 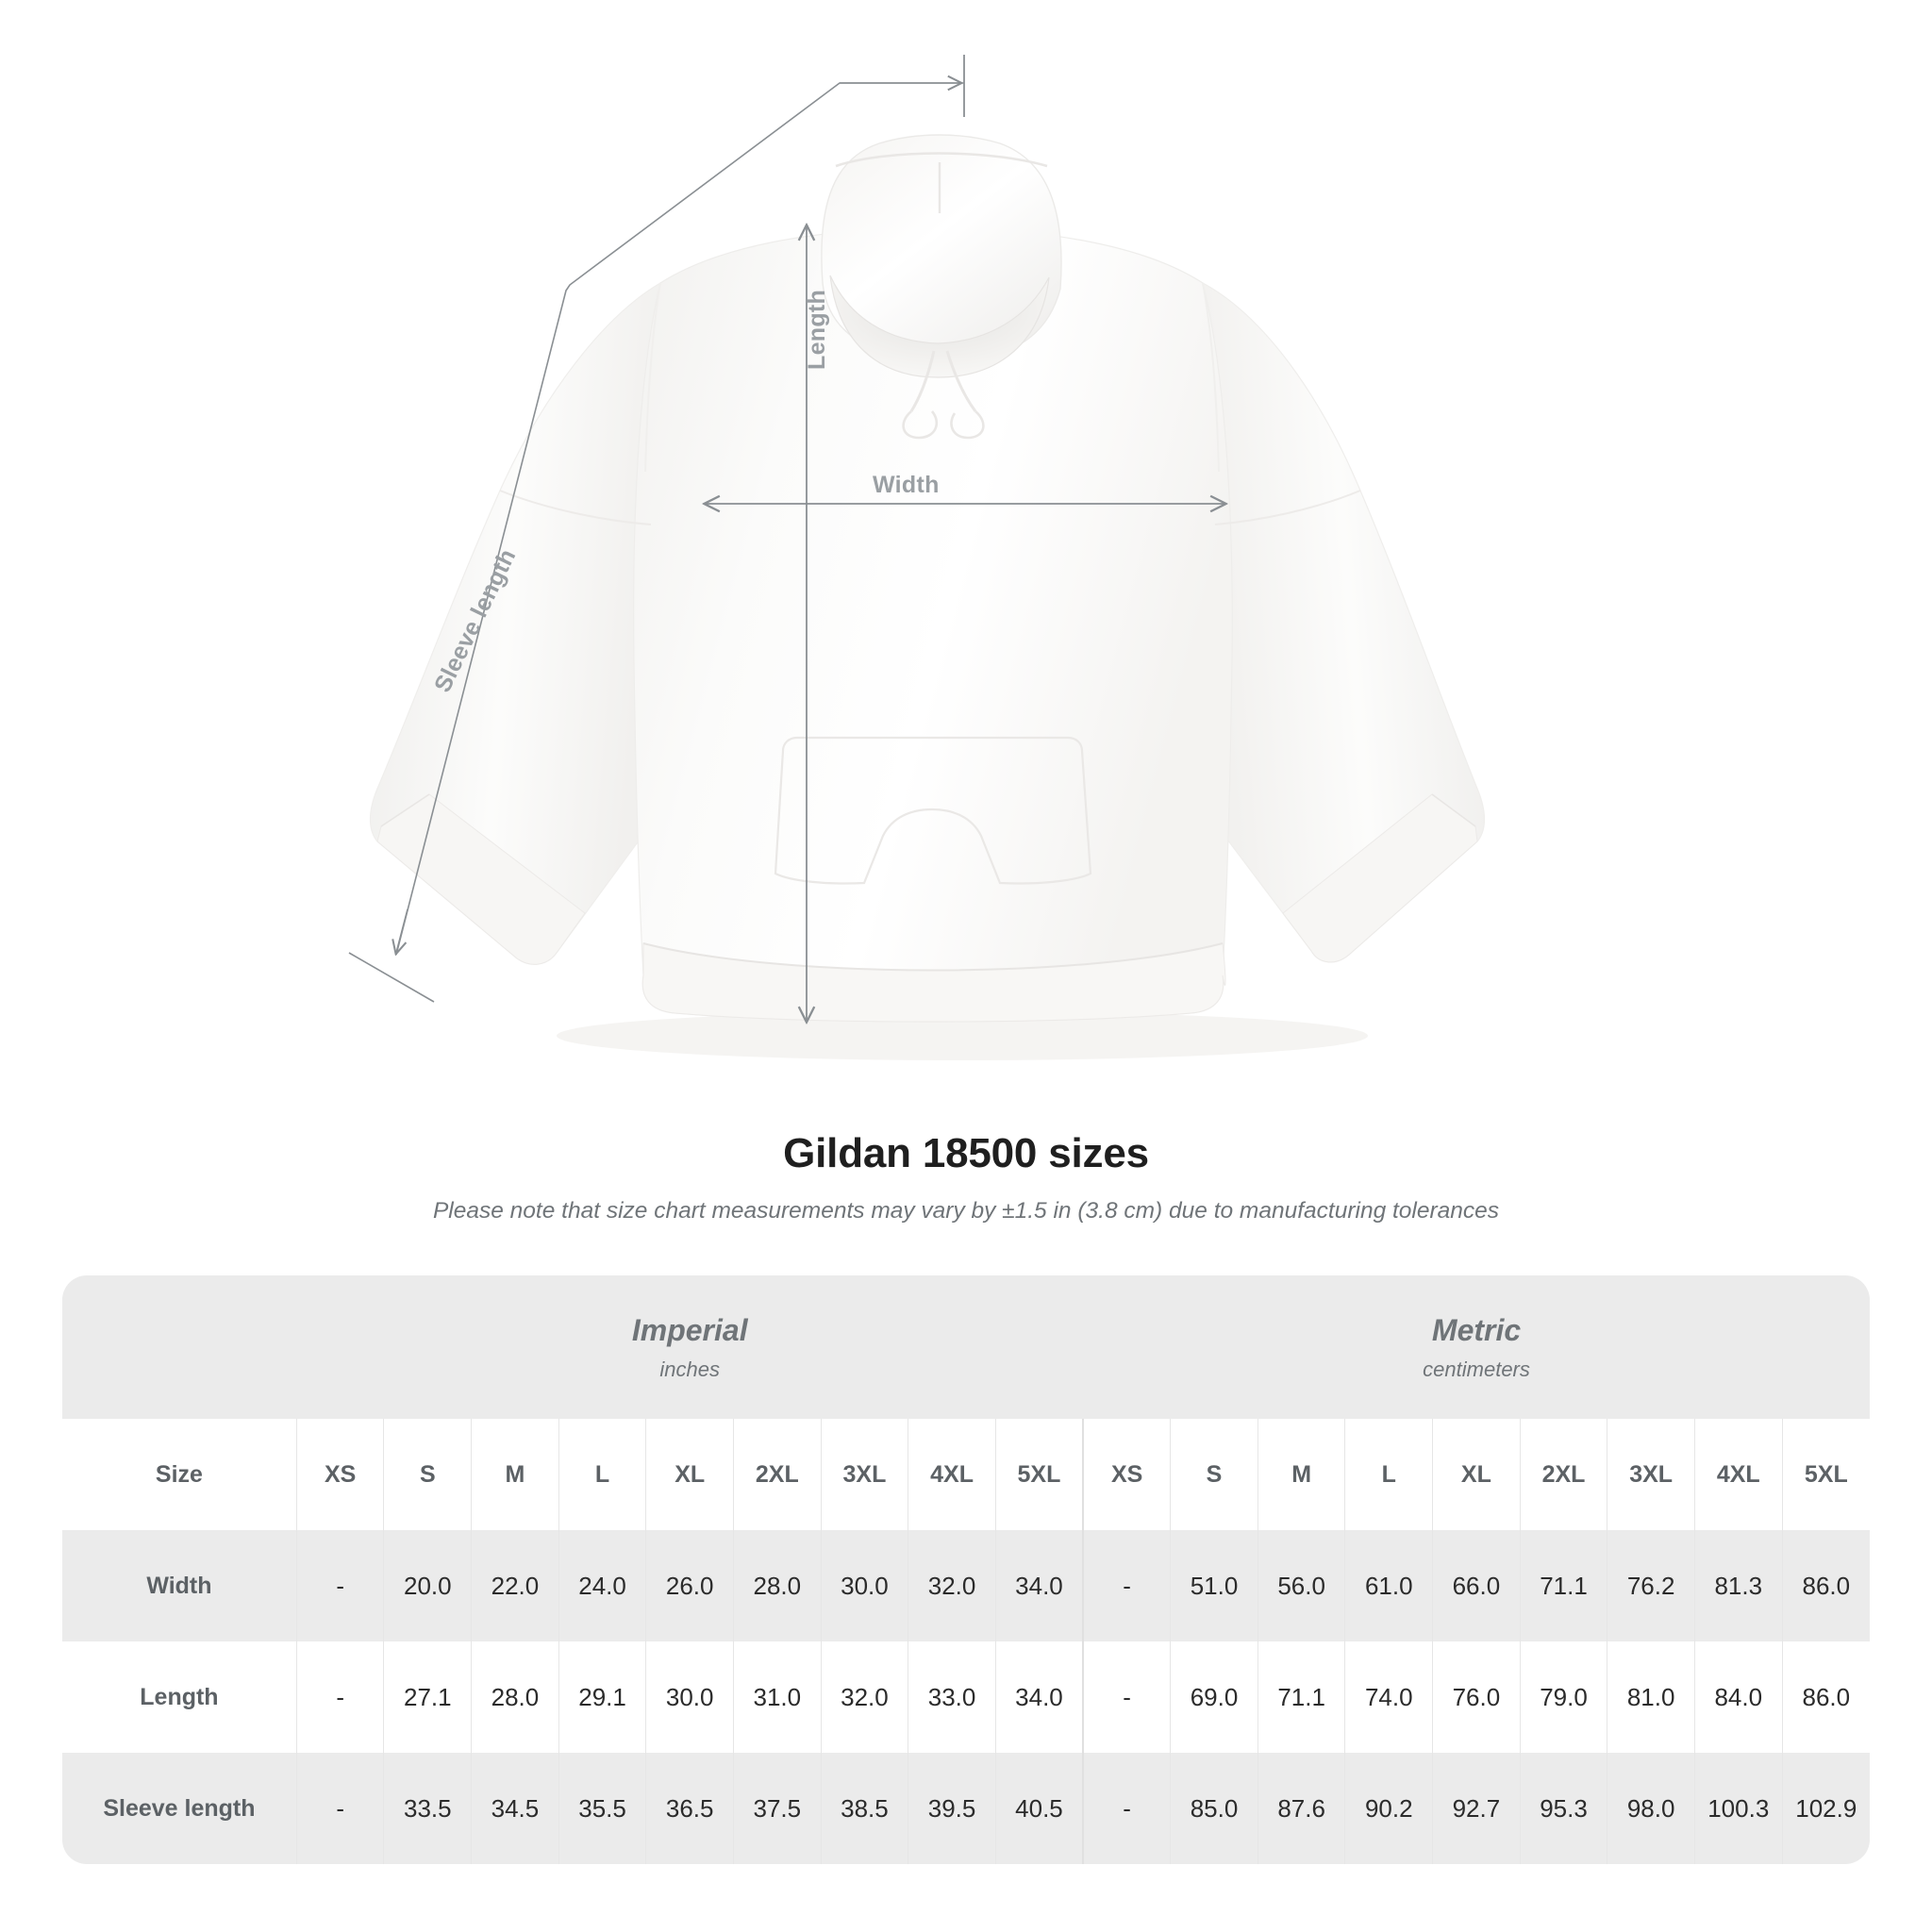 What do you see at coordinates (1563, 1474) in the screenshot?
I see `size-header-metric-2xl: 2XL` at bounding box center [1563, 1474].